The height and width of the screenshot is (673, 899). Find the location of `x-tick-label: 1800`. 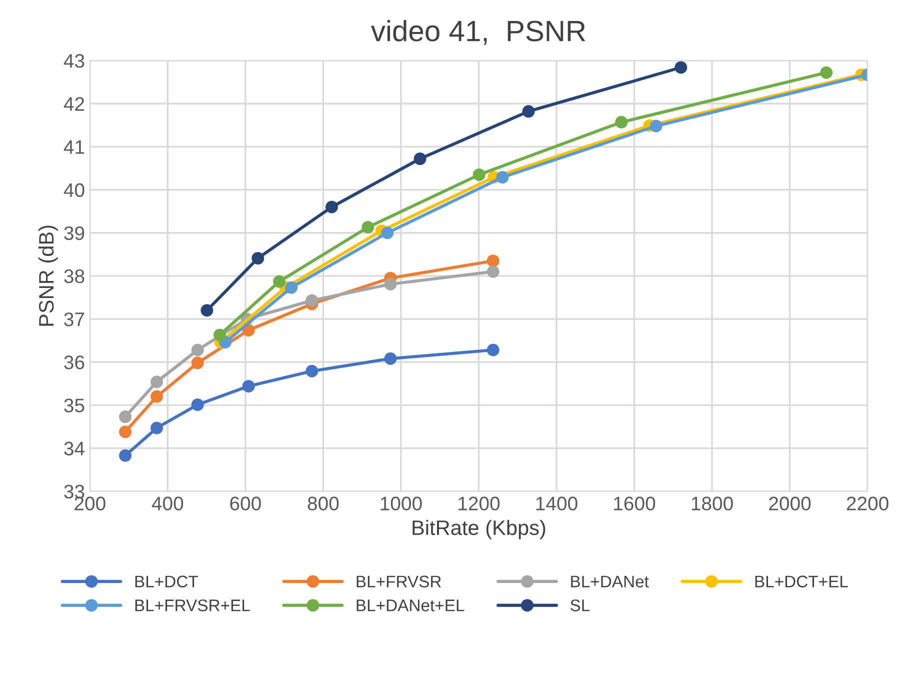

x-tick-label: 1800 is located at coordinates (712, 503).